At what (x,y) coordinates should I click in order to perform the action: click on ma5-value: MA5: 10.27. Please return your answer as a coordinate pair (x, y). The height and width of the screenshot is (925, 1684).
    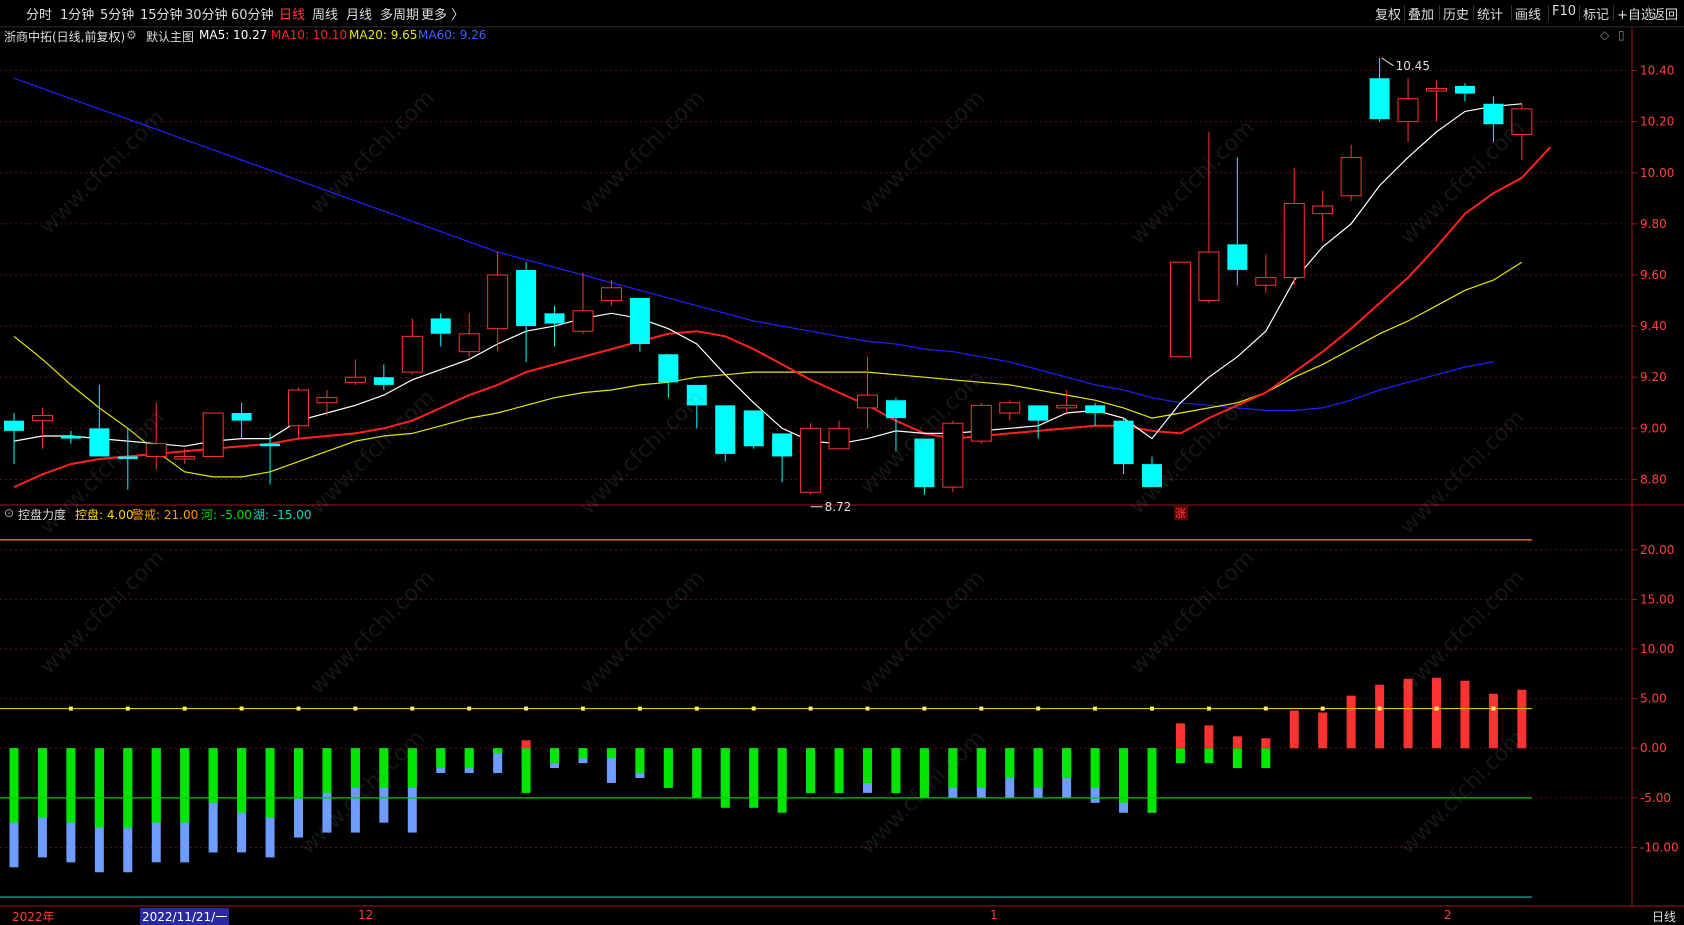
    Looking at the image, I should click on (233, 35).